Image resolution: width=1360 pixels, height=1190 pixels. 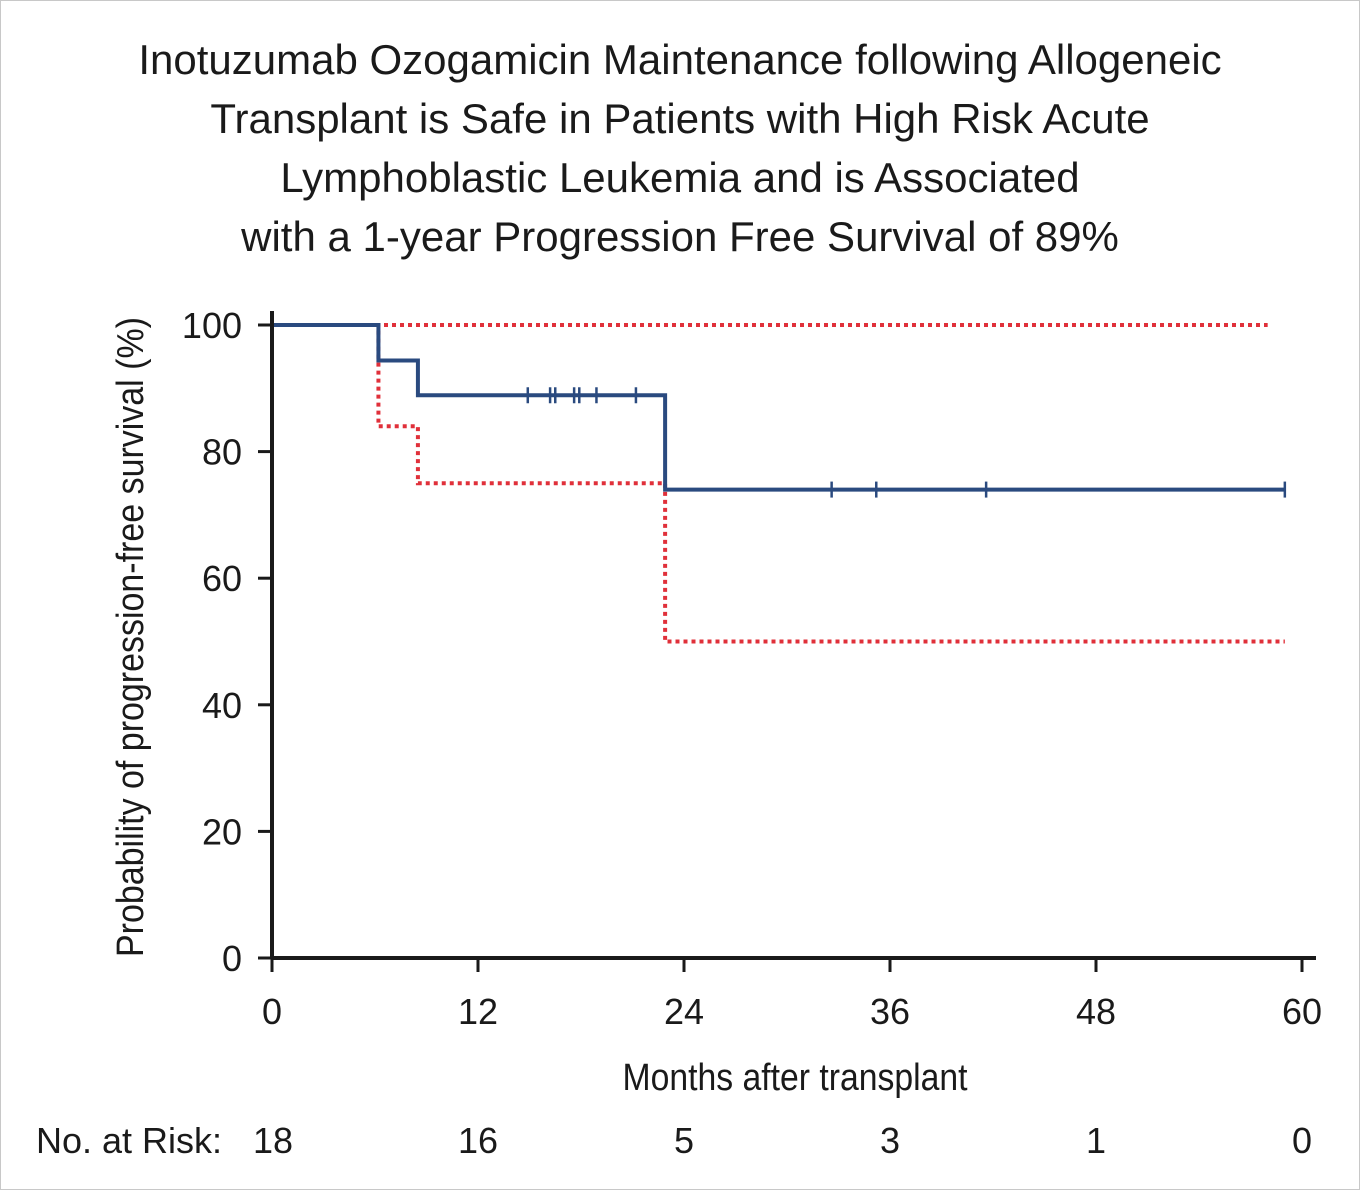 I want to click on x-tick-label: 48, so click(x=1096, y=1011).